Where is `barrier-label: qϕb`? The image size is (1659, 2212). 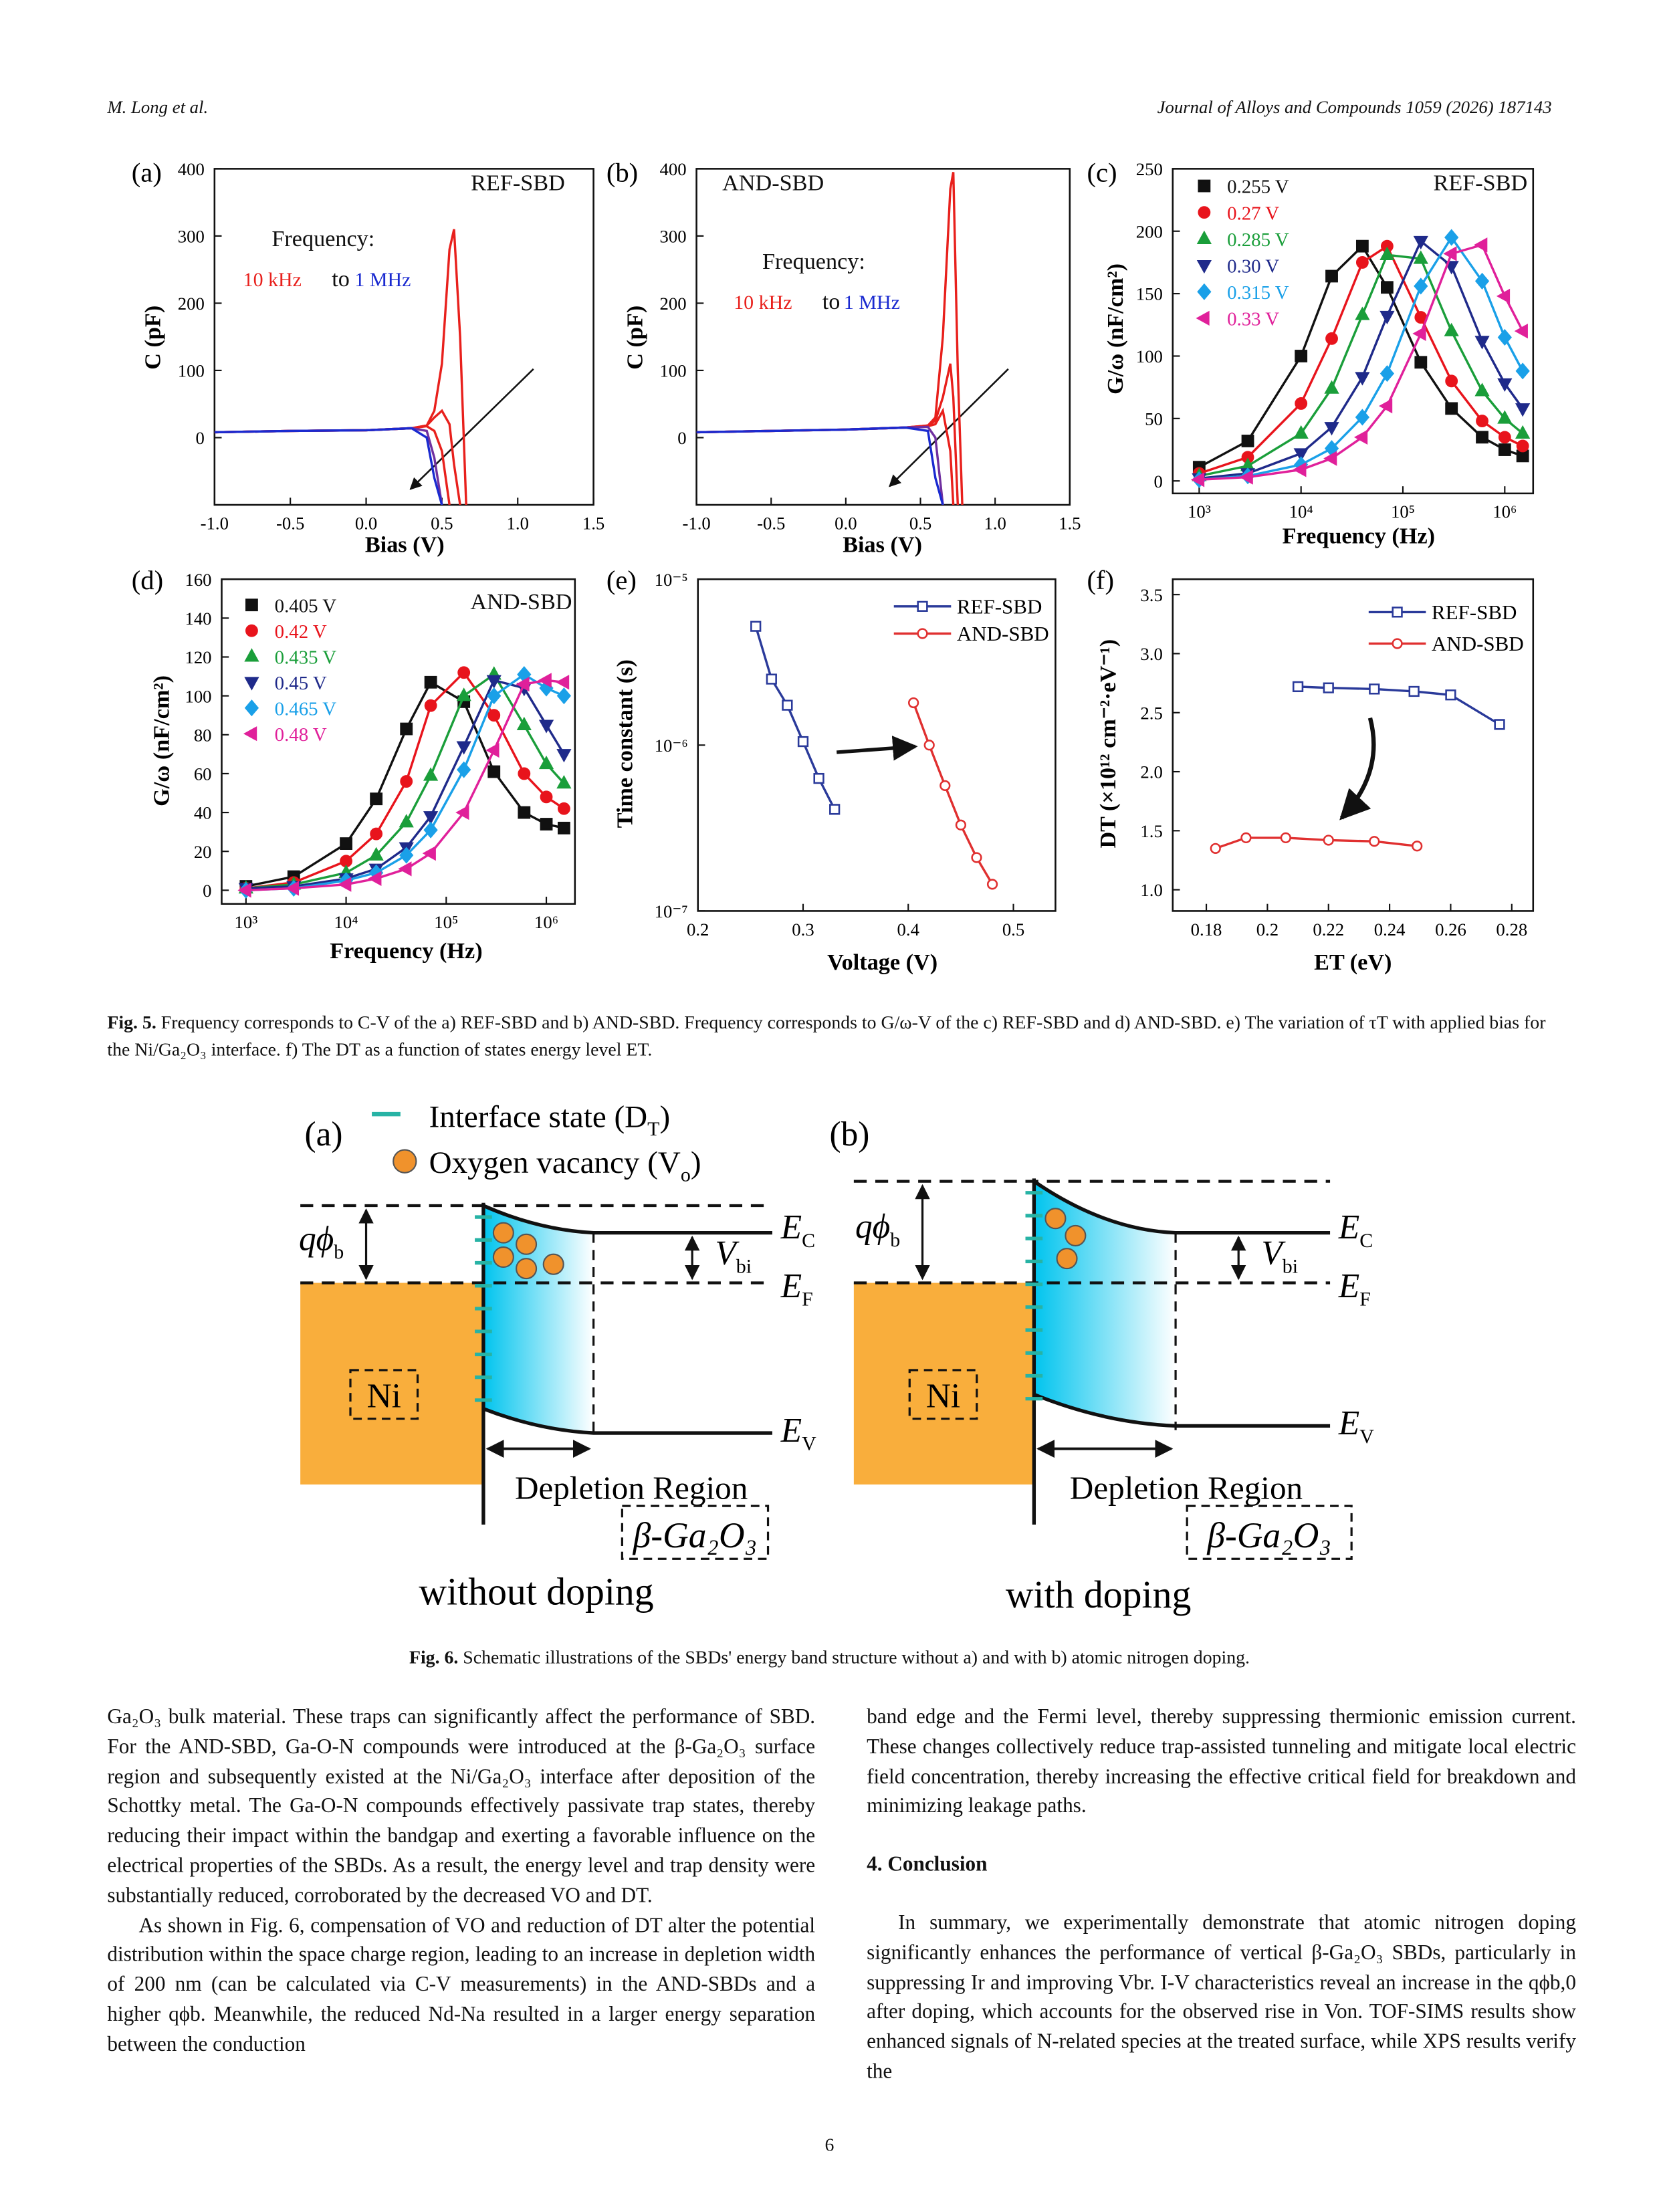 barrier-label: qϕb is located at coordinates (877, 1229).